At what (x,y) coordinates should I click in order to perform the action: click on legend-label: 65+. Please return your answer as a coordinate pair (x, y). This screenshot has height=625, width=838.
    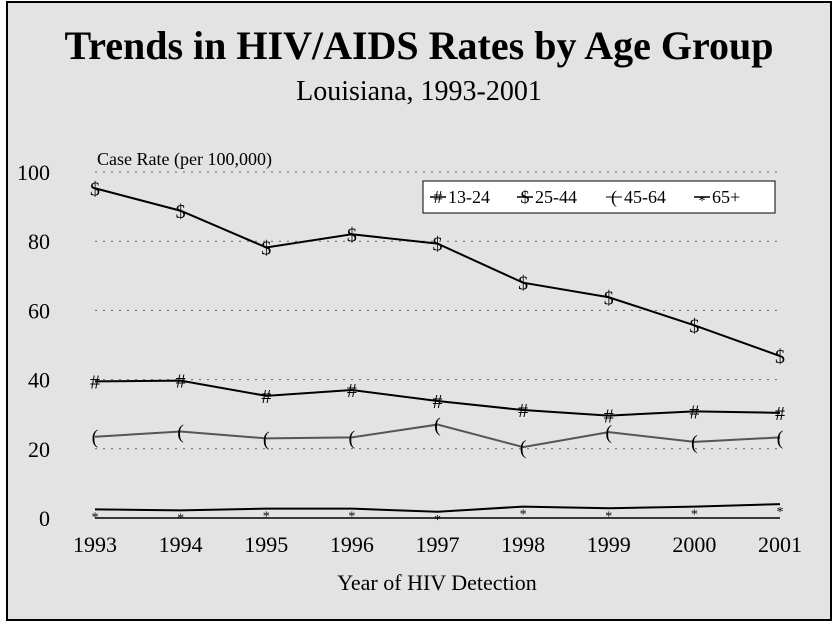
    Looking at the image, I should click on (726, 197).